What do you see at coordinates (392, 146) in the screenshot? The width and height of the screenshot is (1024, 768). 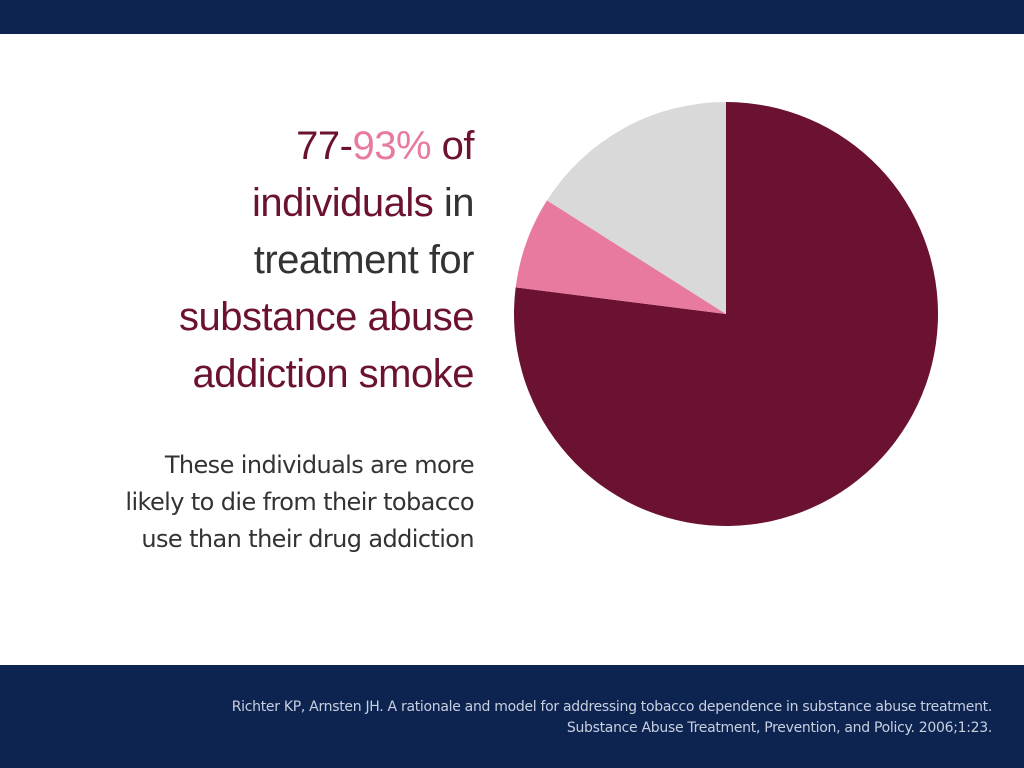 I see `headline-range-end: 93%` at bounding box center [392, 146].